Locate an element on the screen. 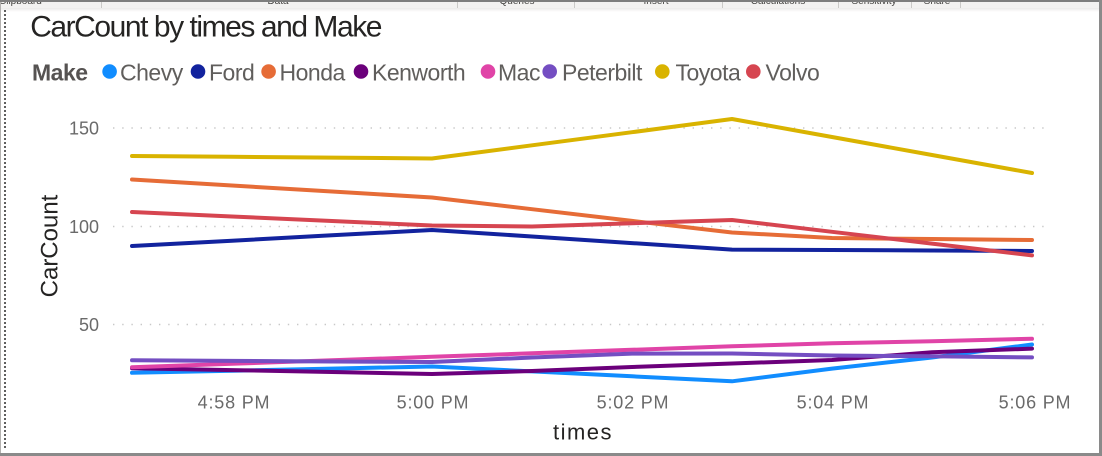 The width and height of the screenshot is (1102, 456). svg-text: 150 is located at coordinates (84, 128).